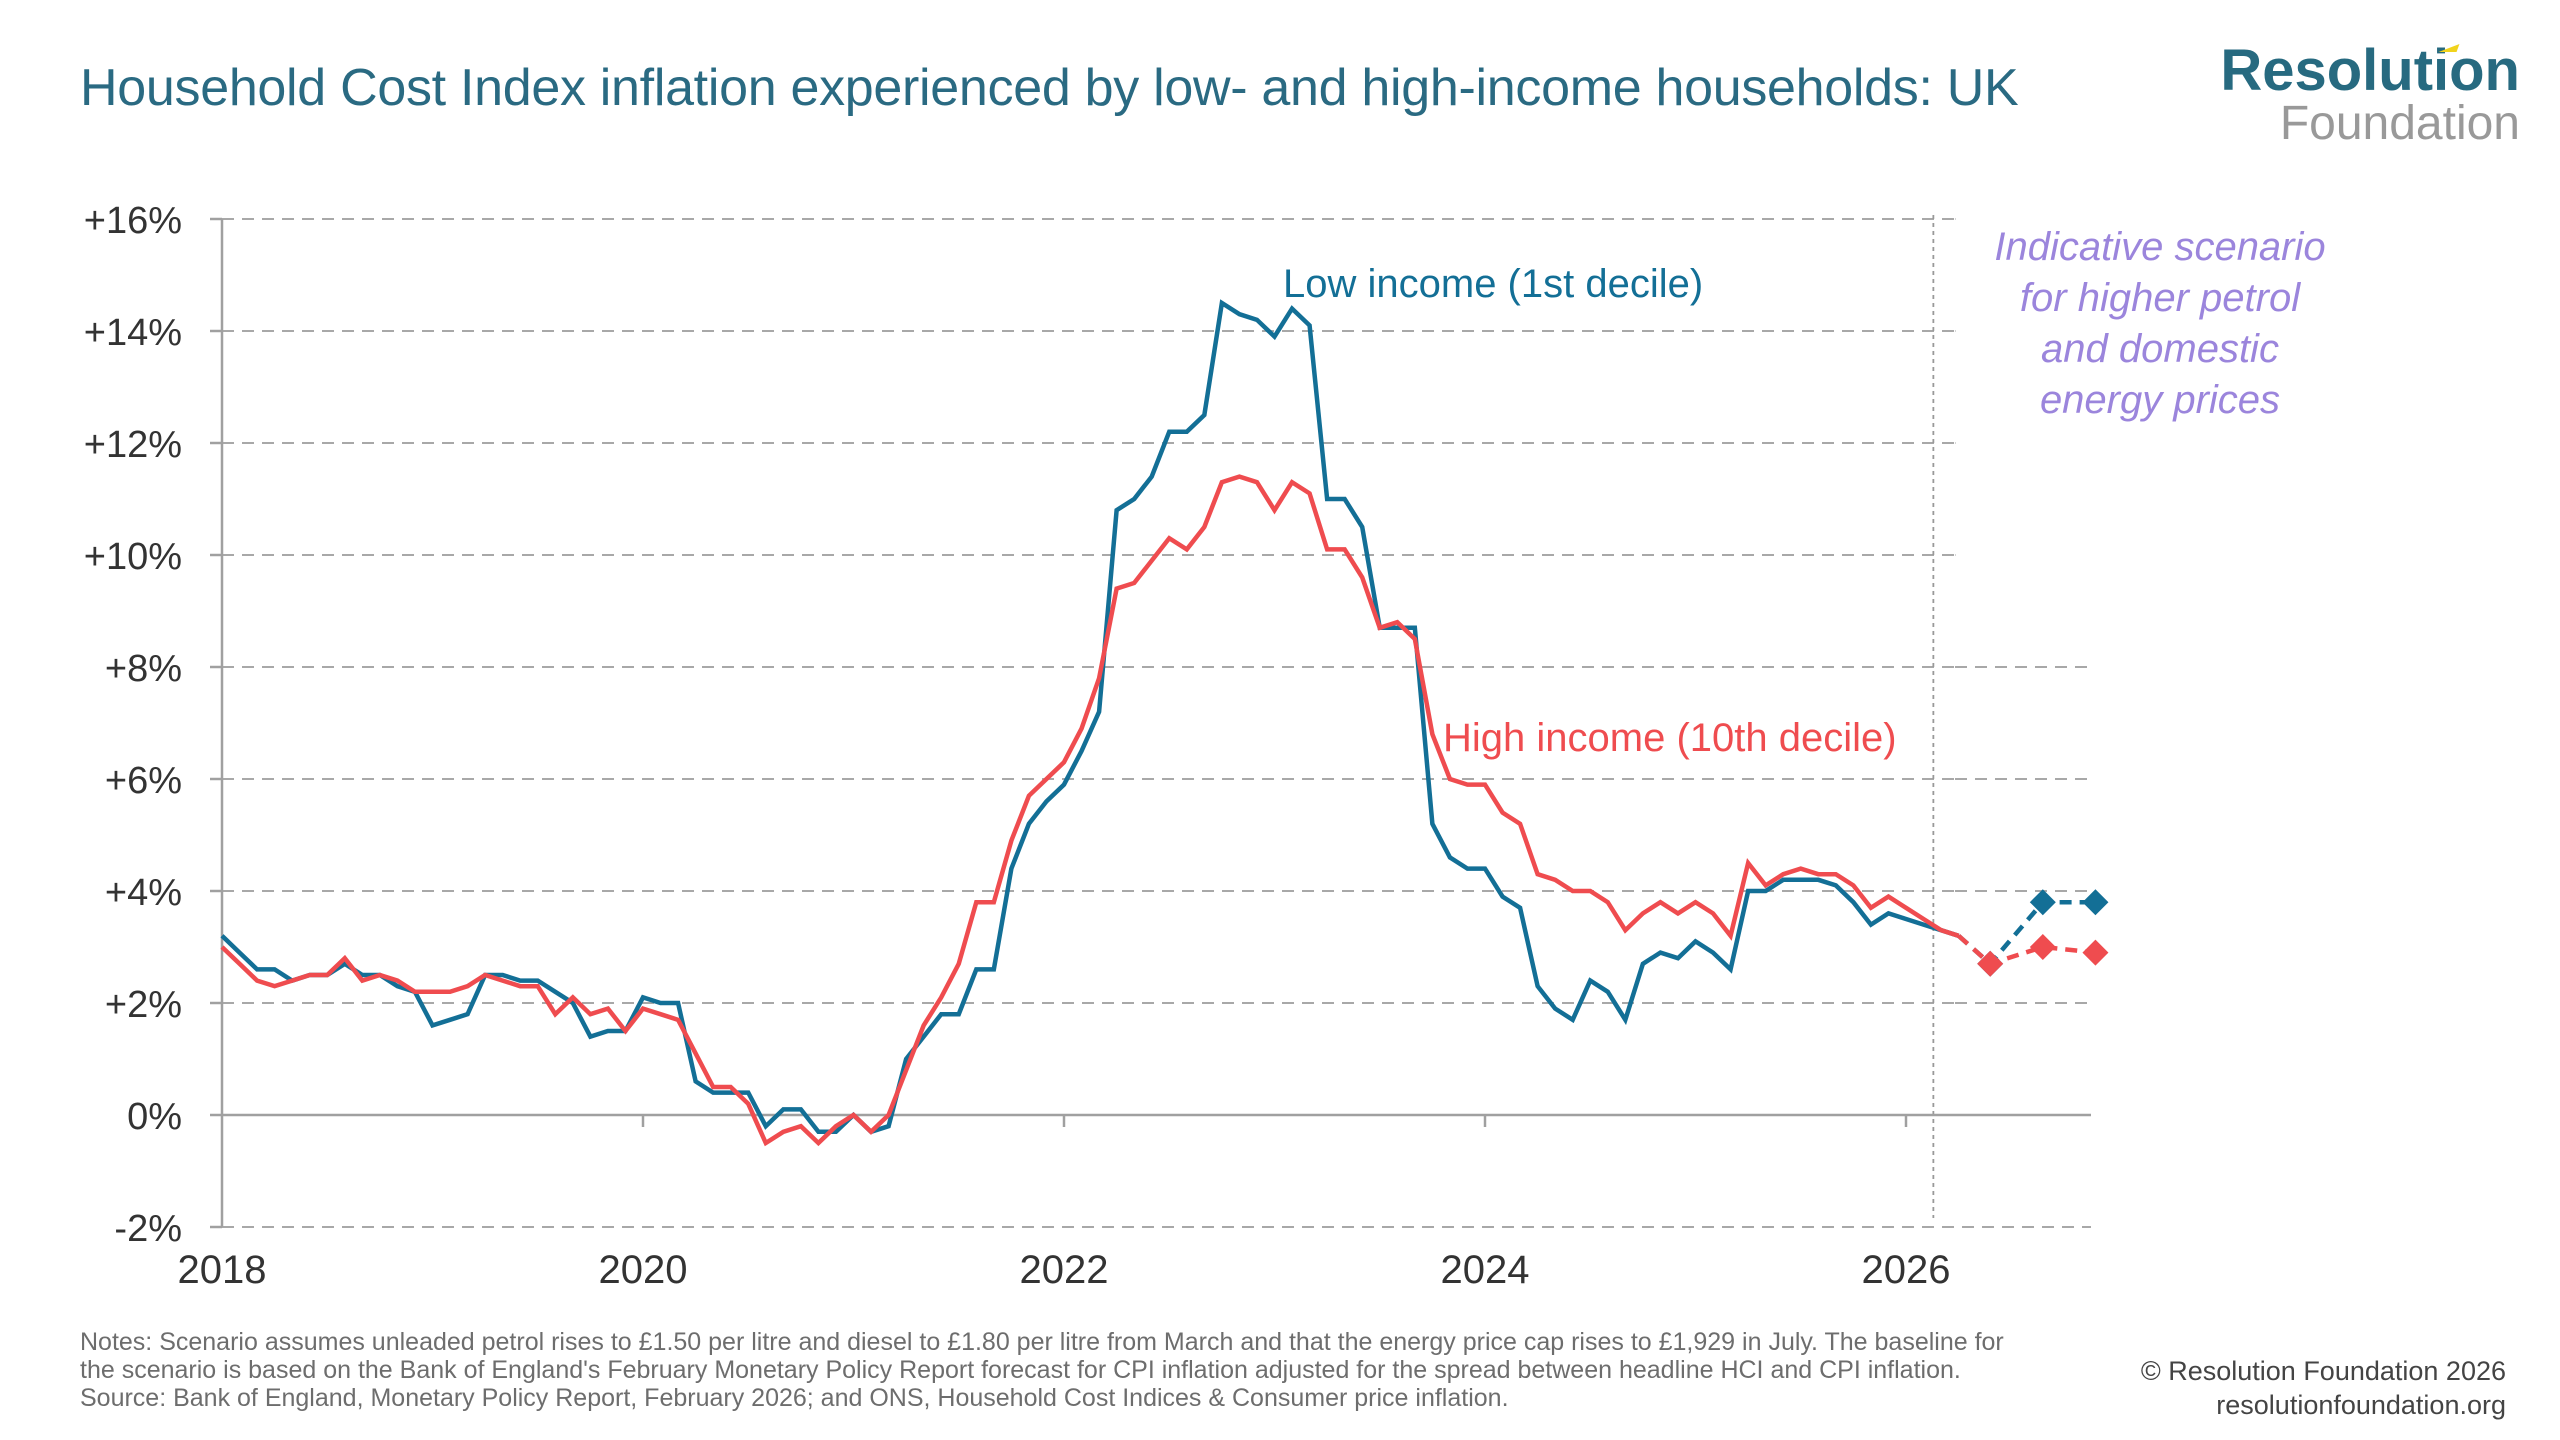  What do you see at coordinates (2160, 349) in the screenshot?
I see `scenario-annotation-line: and domestic` at bounding box center [2160, 349].